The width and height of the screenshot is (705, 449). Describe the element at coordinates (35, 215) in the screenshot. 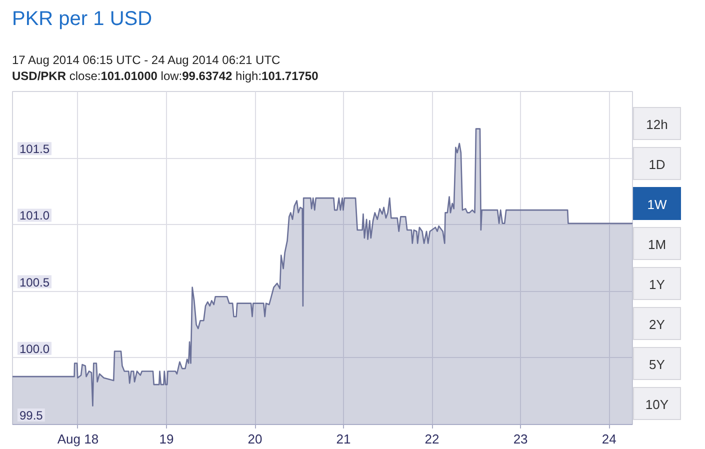

I see `y-tick-label: 101.0` at that location.